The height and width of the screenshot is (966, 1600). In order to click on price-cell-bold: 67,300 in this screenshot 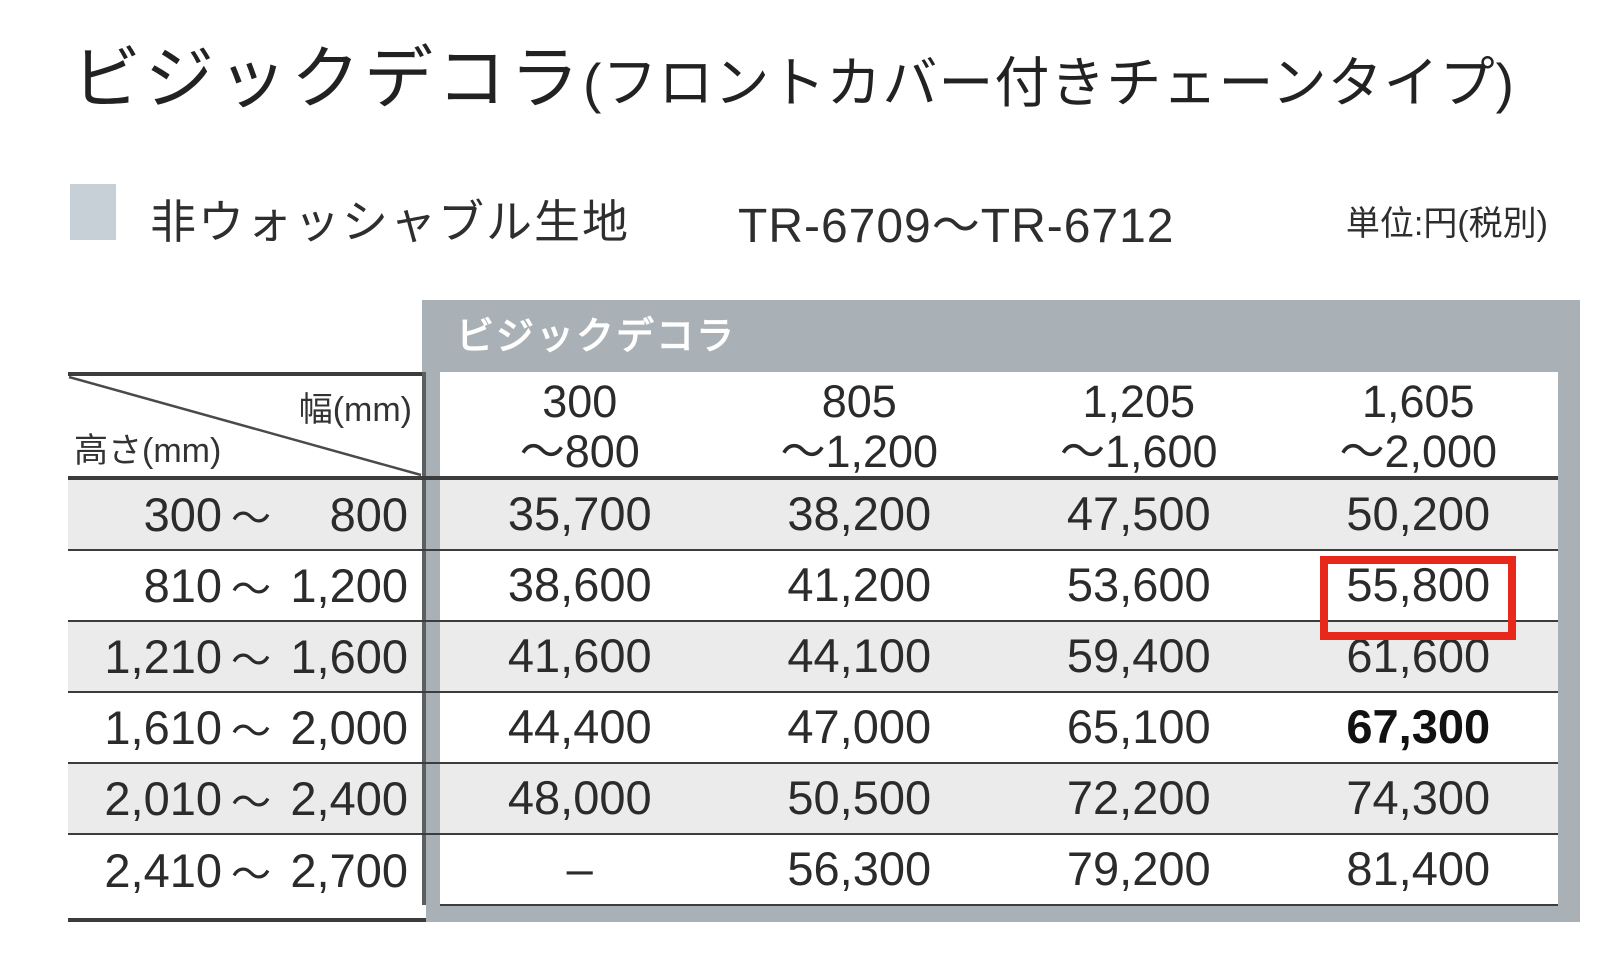, I will do `click(1418, 727)`.